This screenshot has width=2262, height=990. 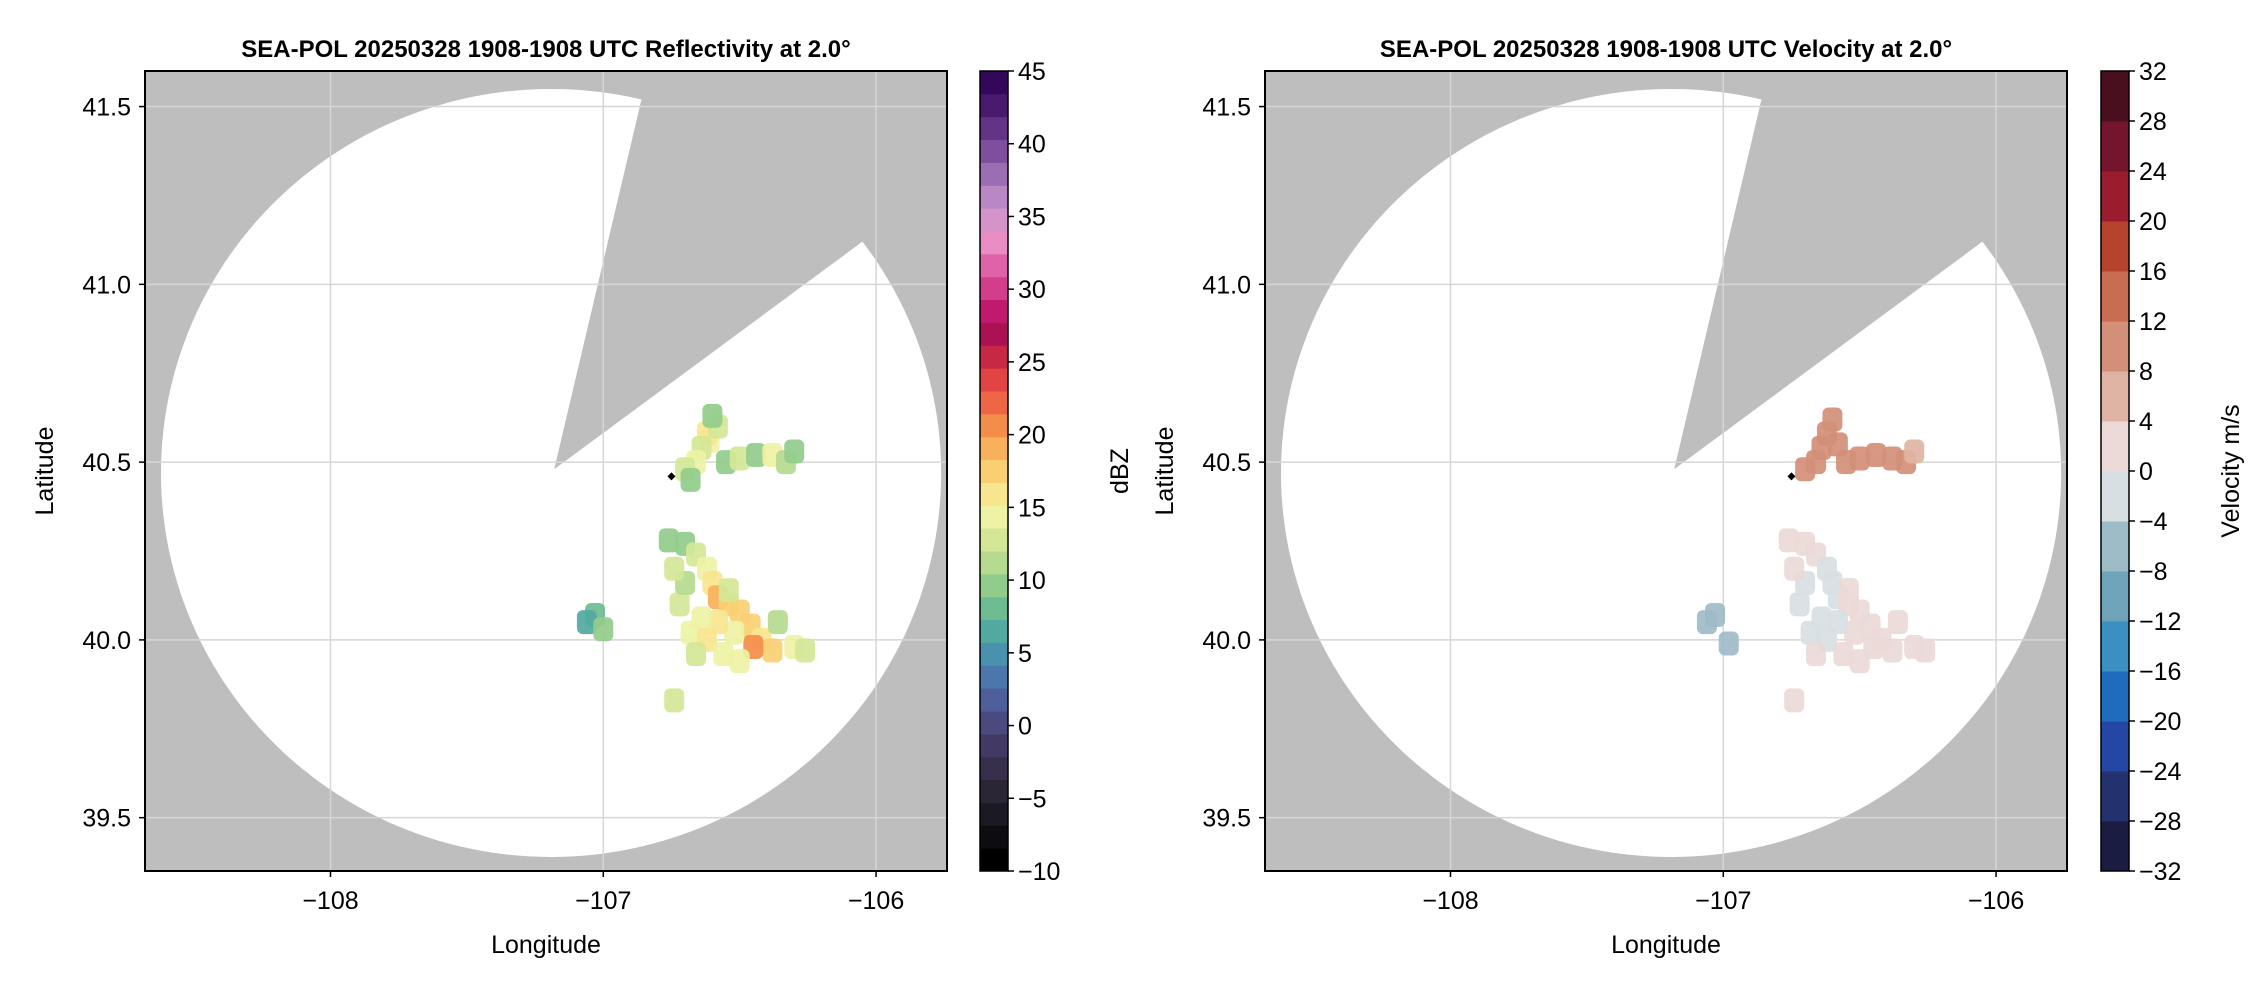 What do you see at coordinates (2160, 872) in the screenshot?
I see `colorbar-tick-label-0: −32` at bounding box center [2160, 872].